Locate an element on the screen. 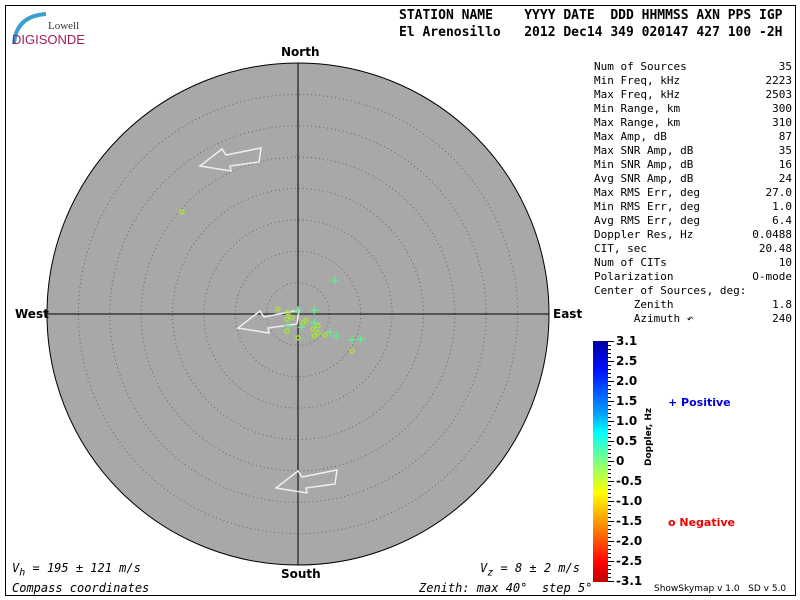 The width and height of the screenshot is (800, 600). stat-value: 240 is located at coordinates (782, 318).